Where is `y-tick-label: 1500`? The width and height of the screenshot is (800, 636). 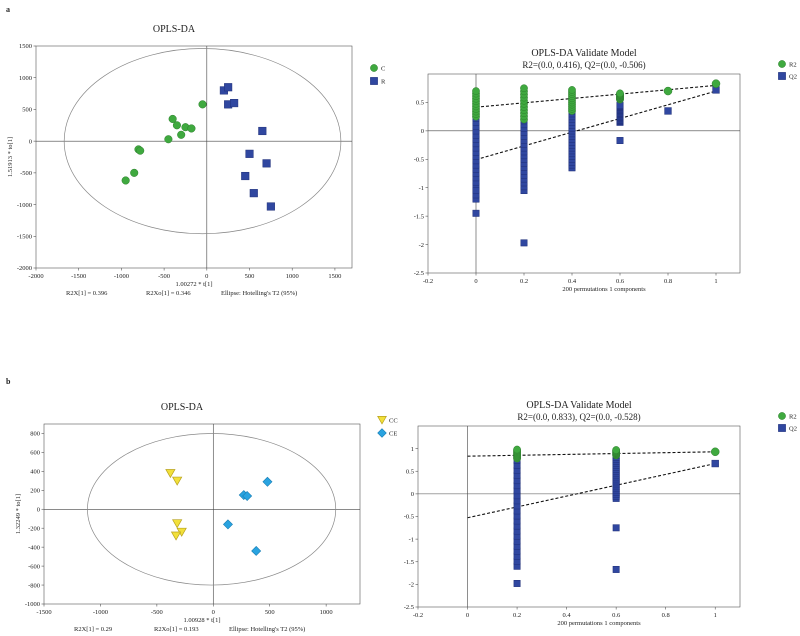 y-tick-label: 1500 is located at coordinates (25, 46).